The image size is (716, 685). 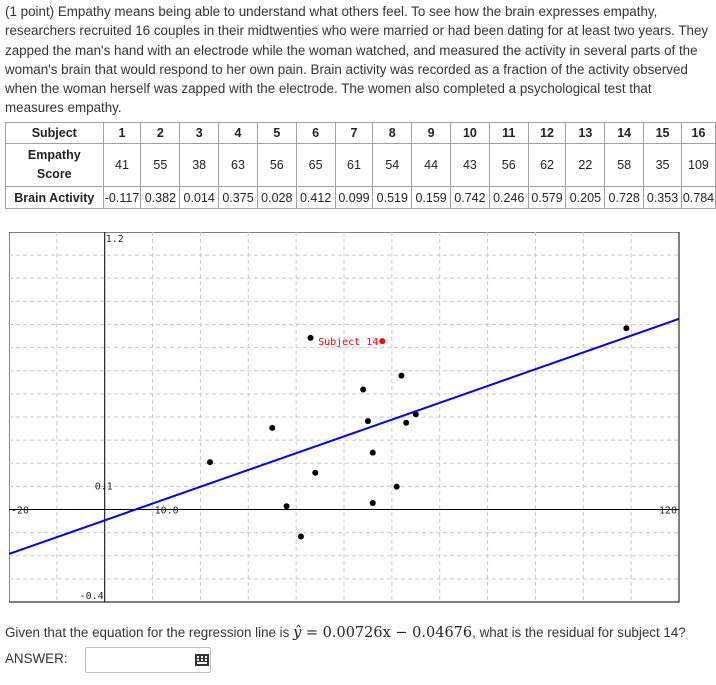 I want to click on subject-cell: 5, so click(x=276, y=133).